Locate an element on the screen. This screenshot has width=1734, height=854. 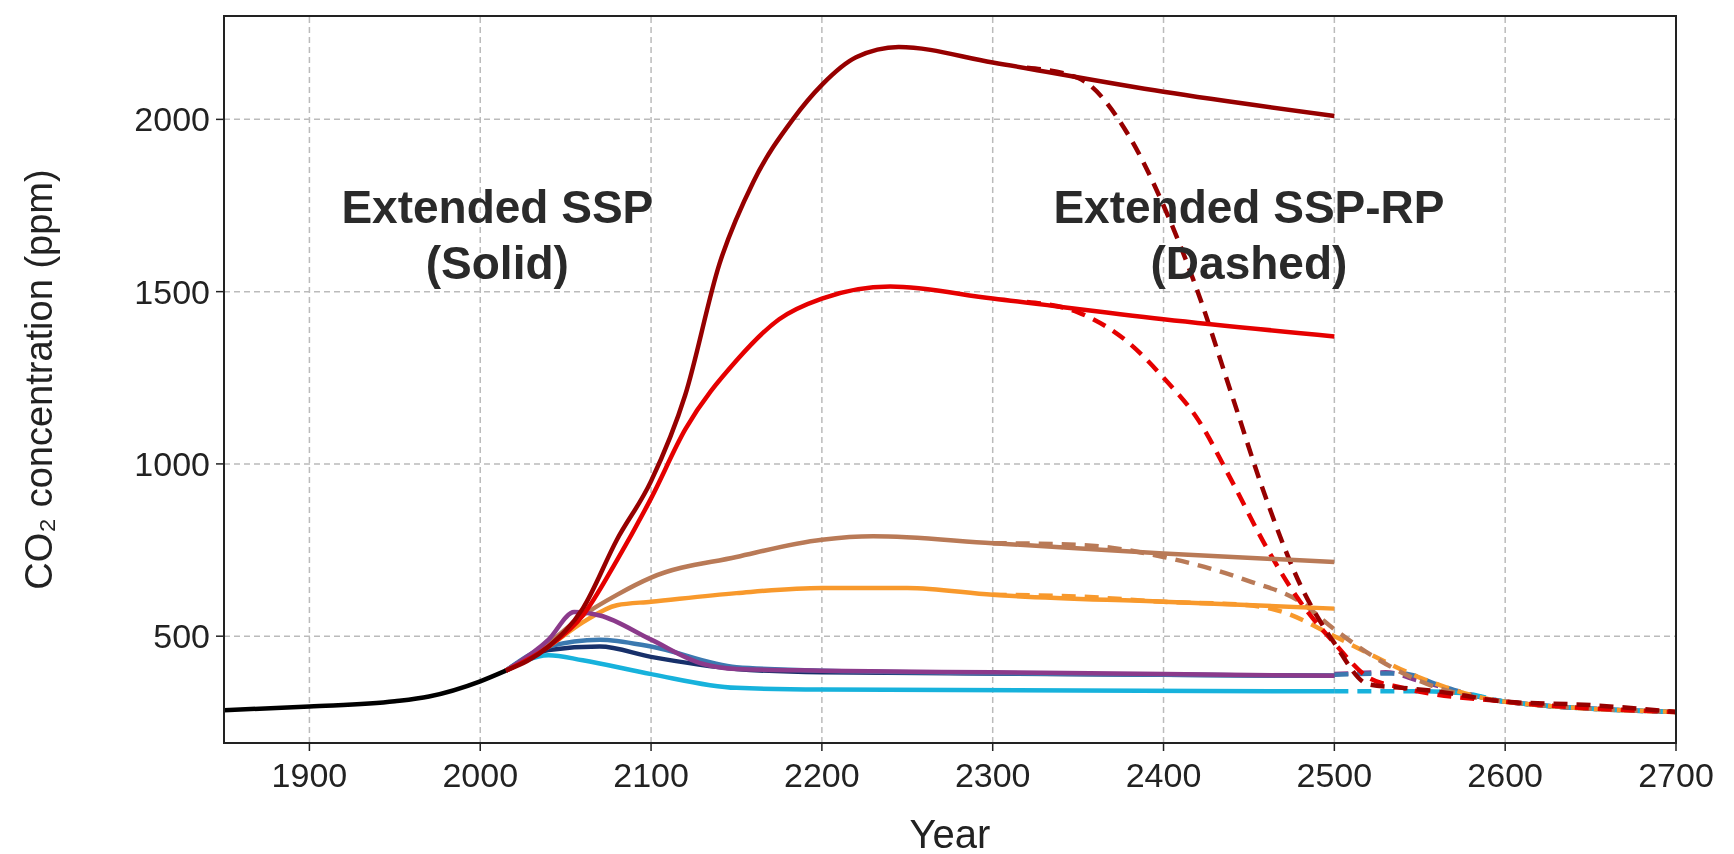
y-tick-label: 500 is located at coordinates (181, 636).